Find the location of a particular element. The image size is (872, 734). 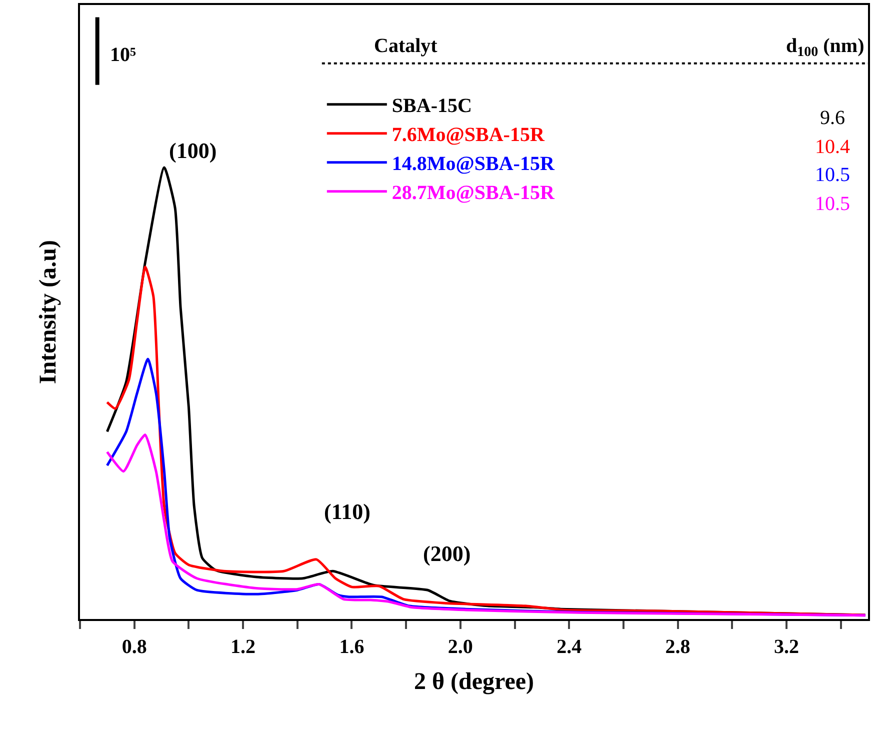

legend-label: SBA-15C is located at coordinates (432, 106).